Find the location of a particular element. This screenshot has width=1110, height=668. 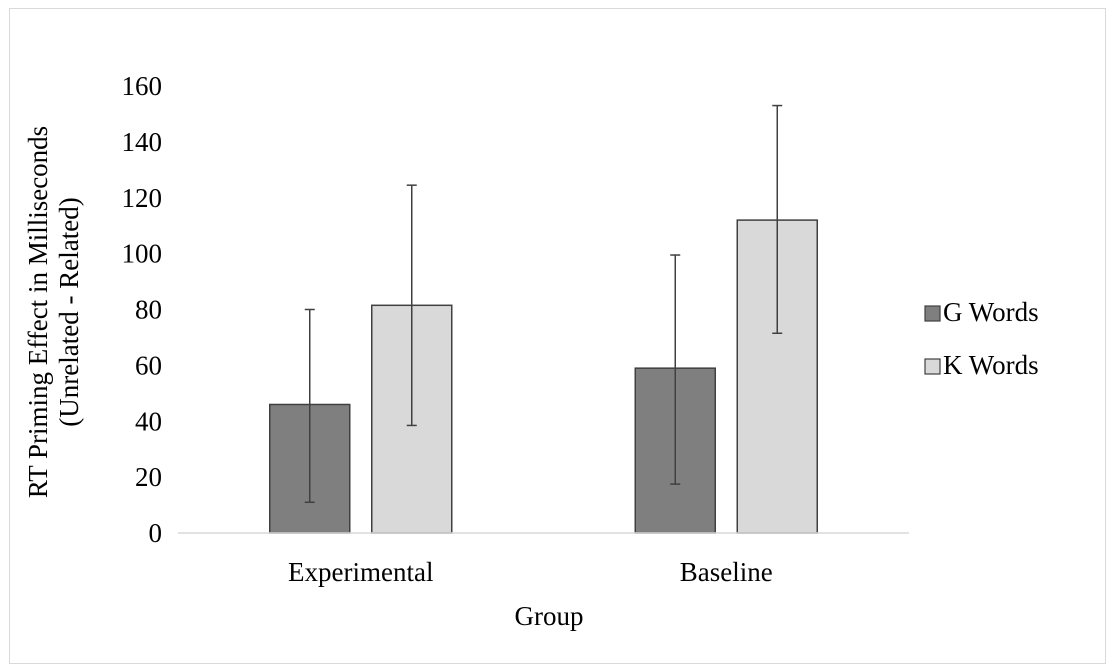

y-axis-label-line1: RT Priming Effect in Milliseconds is located at coordinates (38, 312).